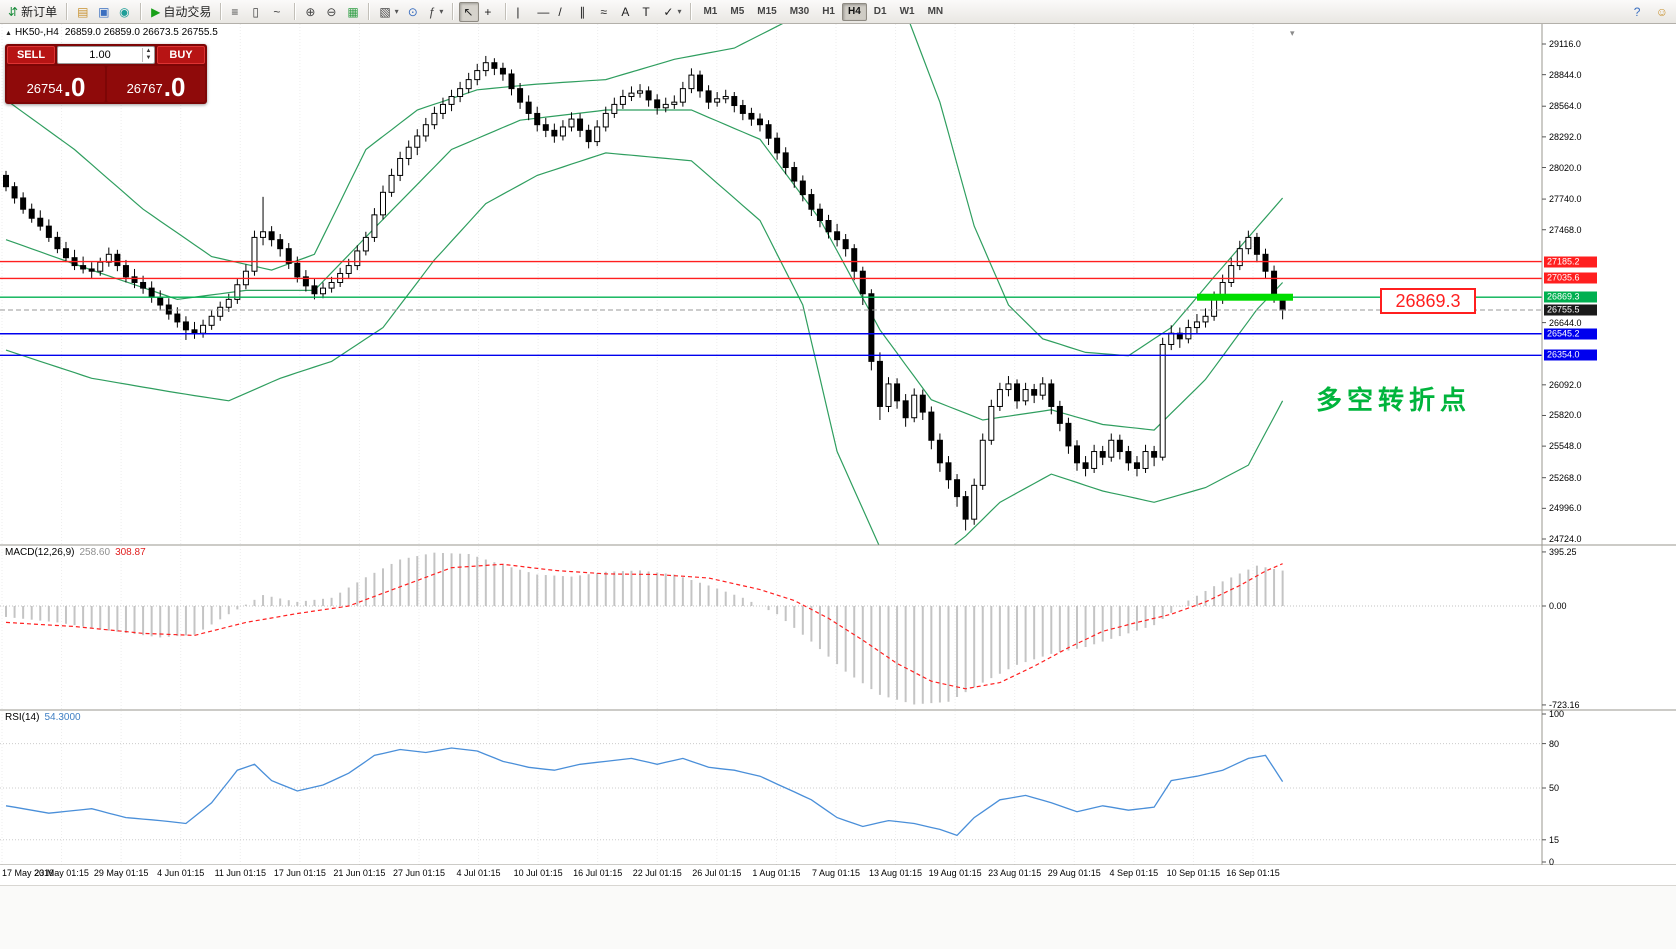 This screenshot has width=1676, height=949. I want to click on ohlc-values: 26859.0 26859.0 26673.5 26755.5, so click(141, 32).